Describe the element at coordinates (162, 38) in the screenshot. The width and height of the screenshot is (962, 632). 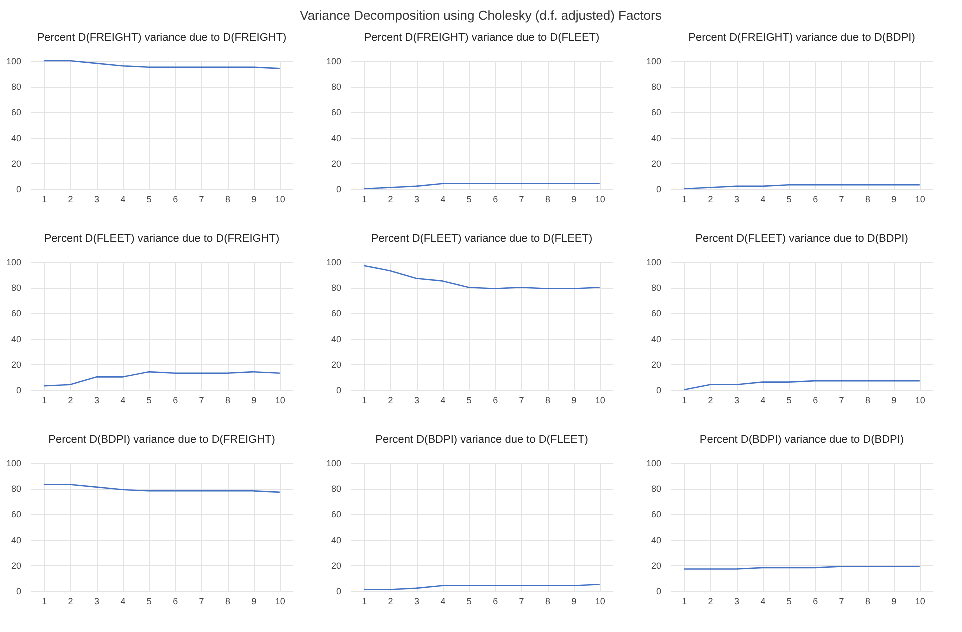
I see `chart-title: Percent D(FREIGHT) variance due to D(FREIGHT)` at that location.